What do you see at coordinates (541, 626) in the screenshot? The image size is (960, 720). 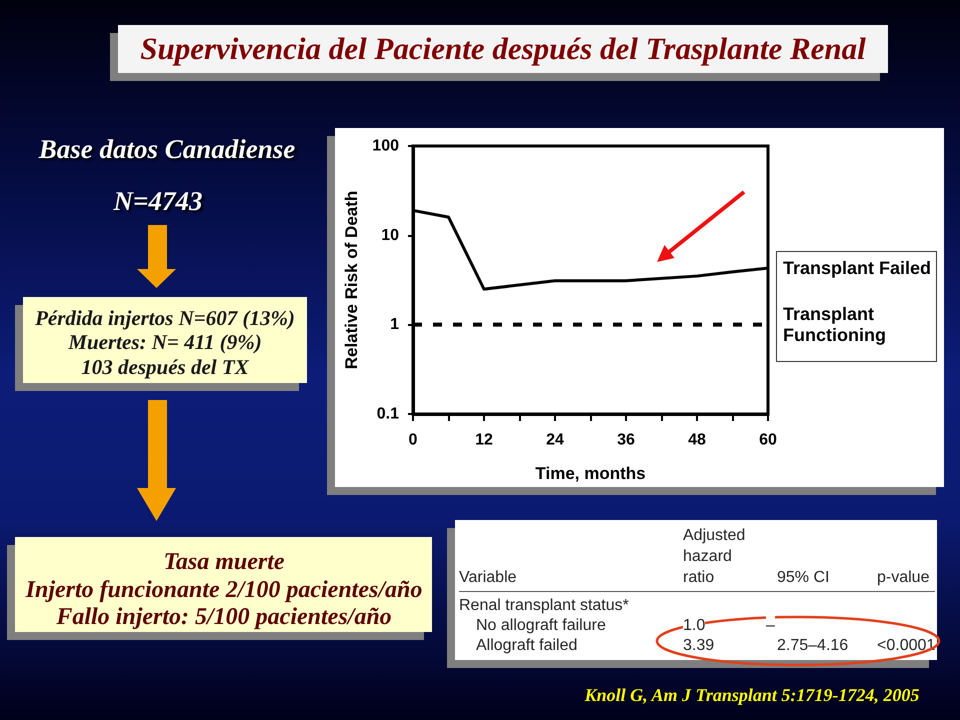 I see `text: No allograft failure` at bounding box center [541, 626].